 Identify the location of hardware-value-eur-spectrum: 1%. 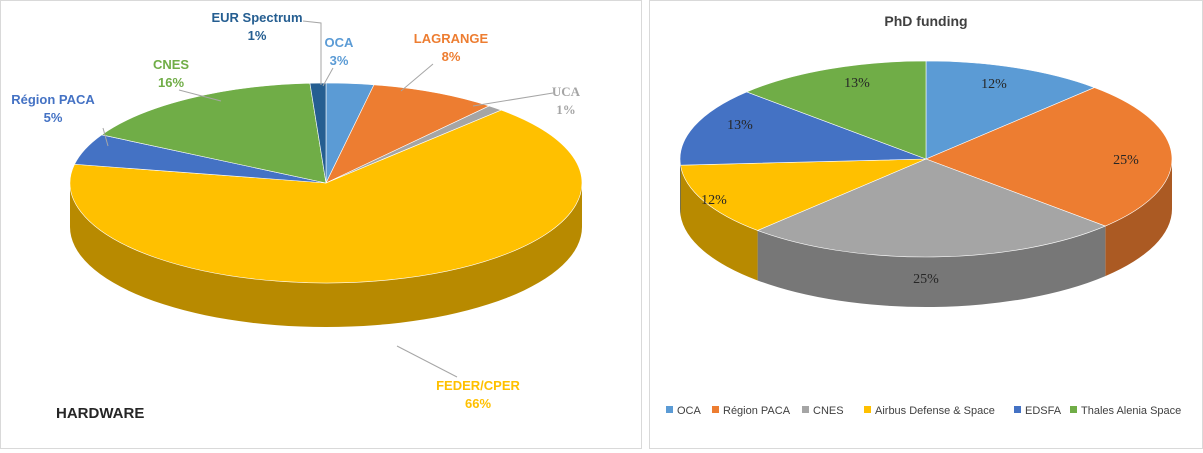
(257, 35).